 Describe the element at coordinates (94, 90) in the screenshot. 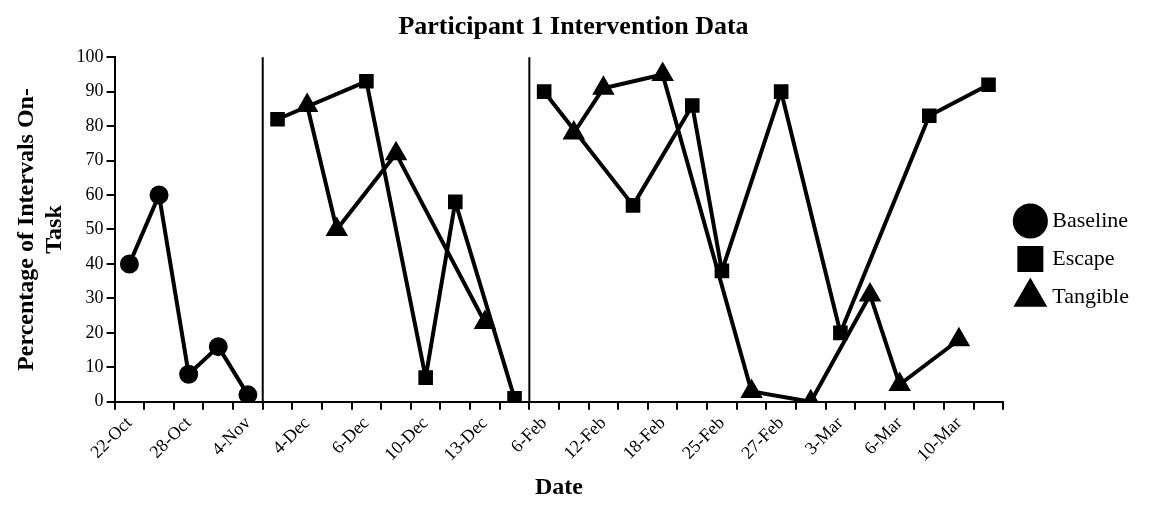

I see `y-tick-label: 90` at that location.